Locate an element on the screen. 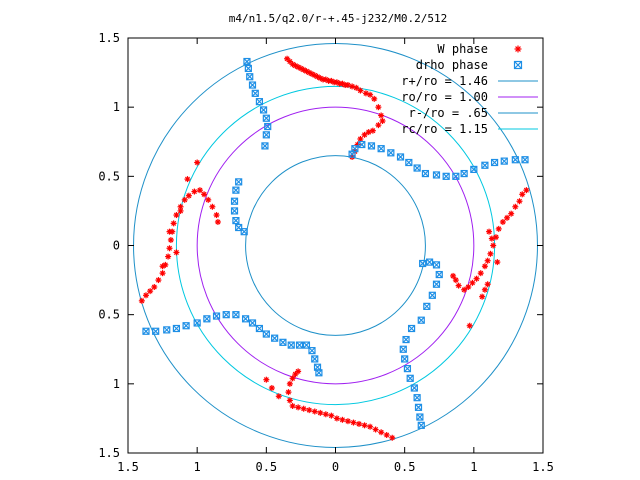  y-tick-label-2: 0.5 is located at coordinates (109, 315).